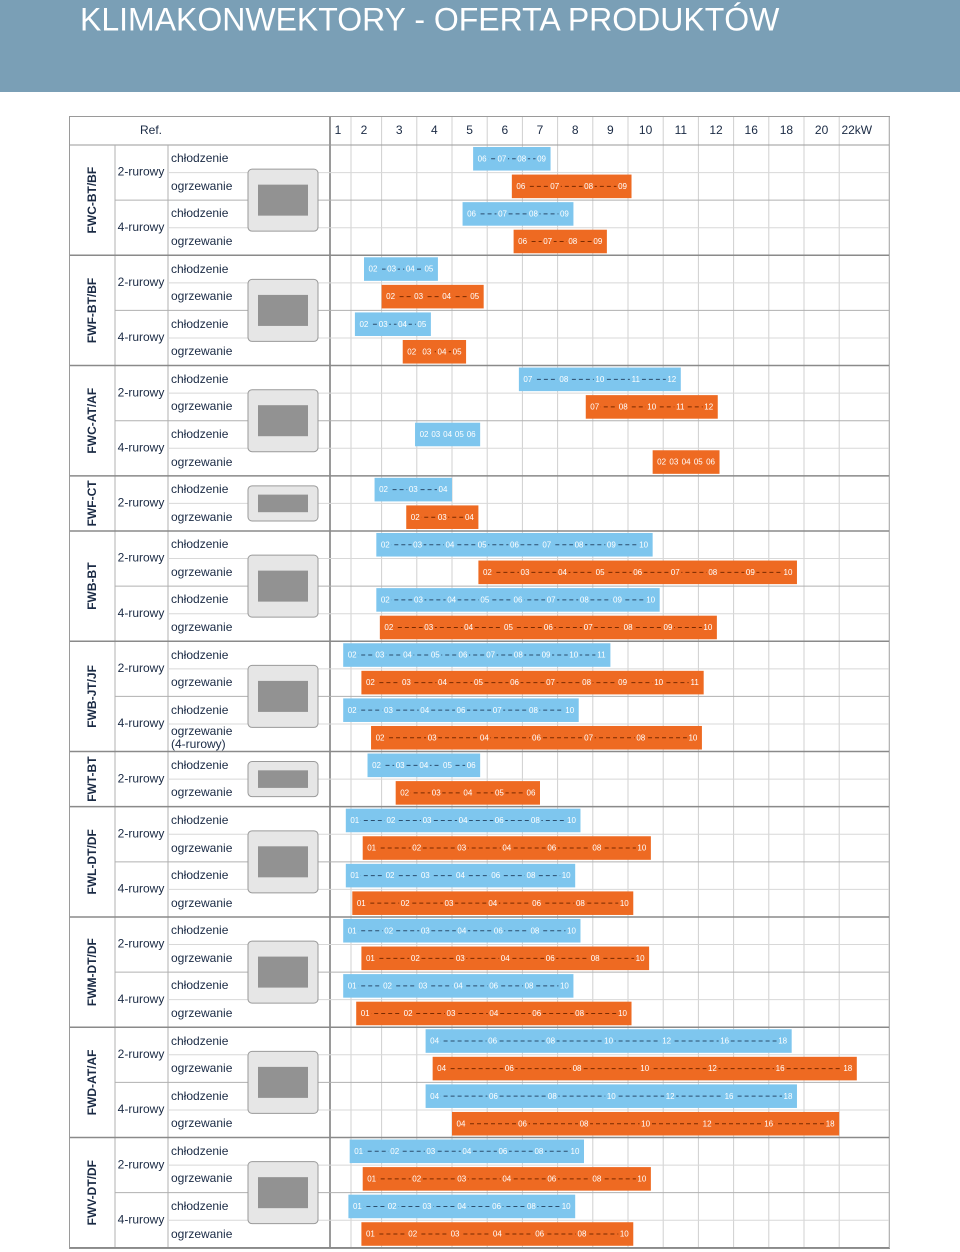  Describe the element at coordinates (600, 572) in the screenshot. I see `model-label: 05` at that location.